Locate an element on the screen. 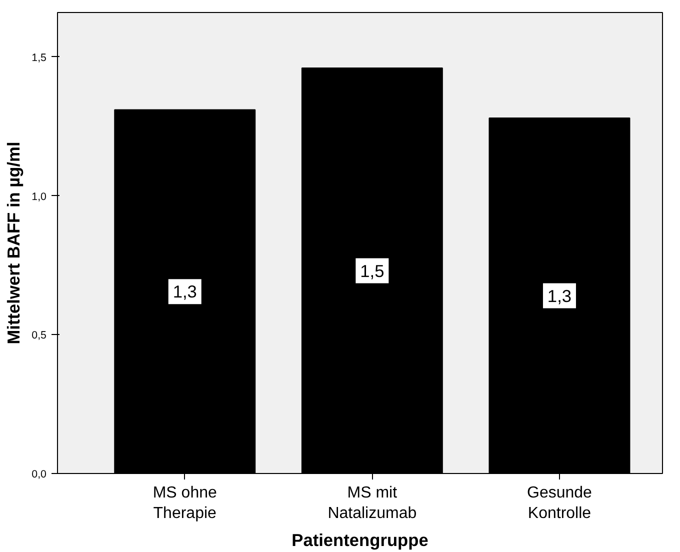  data-label: 1,5 is located at coordinates (372, 270).